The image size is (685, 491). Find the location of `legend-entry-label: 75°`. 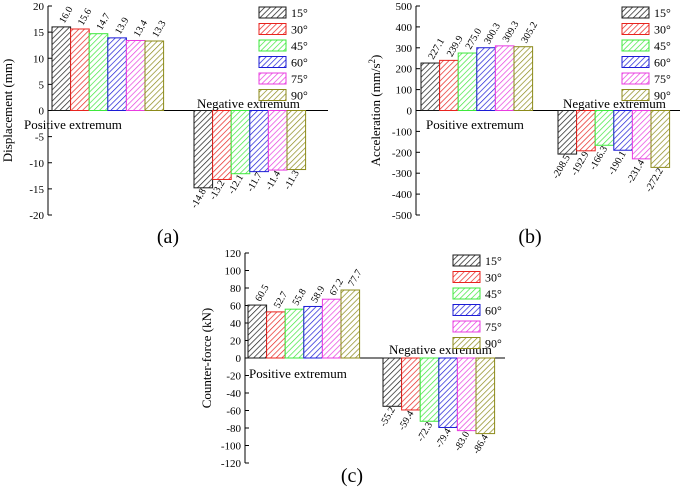

legend-entry-label: 75° is located at coordinates (493, 327).